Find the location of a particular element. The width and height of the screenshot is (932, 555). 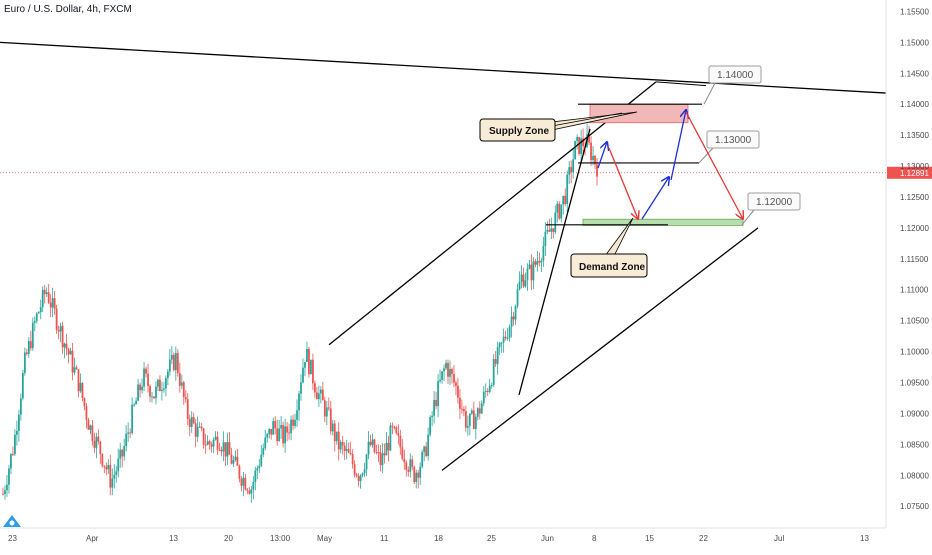

y-tick-label: 1.14000 is located at coordinates (914, 104).